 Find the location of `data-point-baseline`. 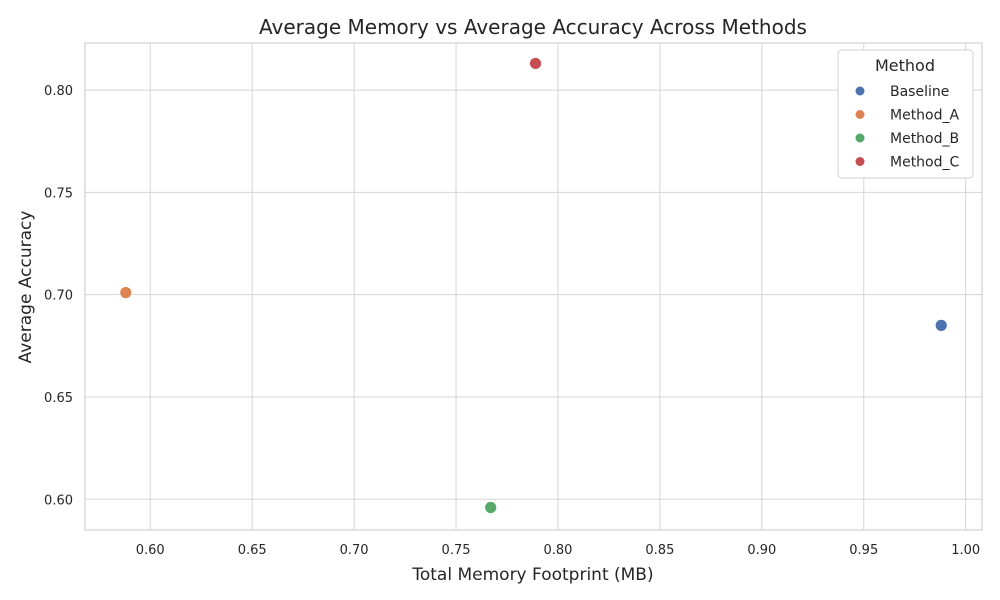

data-point-baseline is located at coordinates (941, 325).